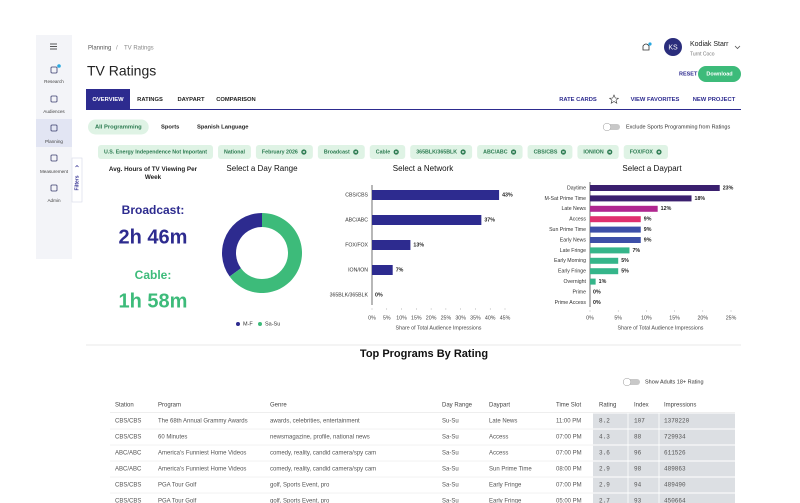  What do you see at coordinates (688, 74) in the screenshot?
I see `reset-button: RESET` at bounding box center [688, 74].